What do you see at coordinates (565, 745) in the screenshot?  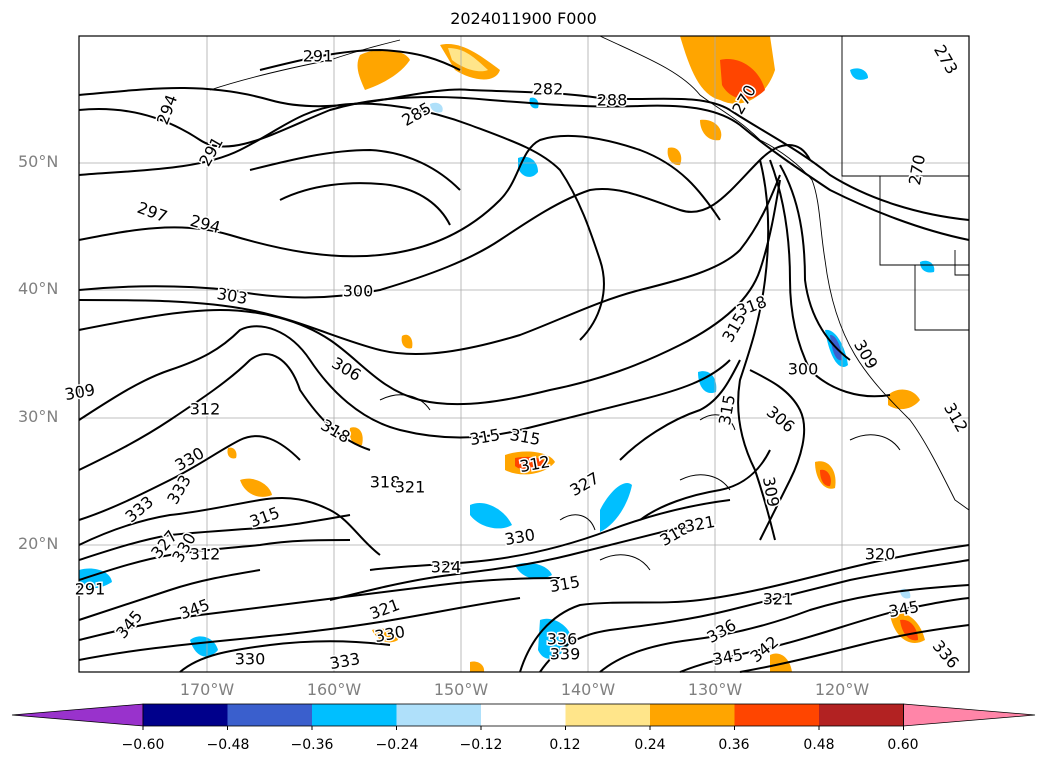 I see `colorbar-tick: 0.12` at bounding box center [565, 745].